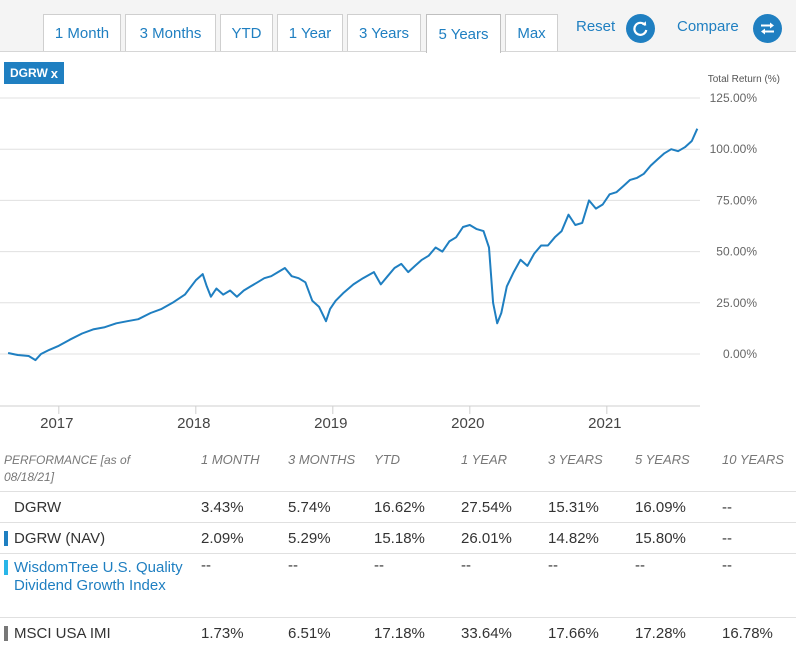 The width and height of the screenshot is (796, 654). What do you see at coordinates (573, 538) in the screenshot?
I see `table-cell: 14.82%` at bounding box center [573, 538].